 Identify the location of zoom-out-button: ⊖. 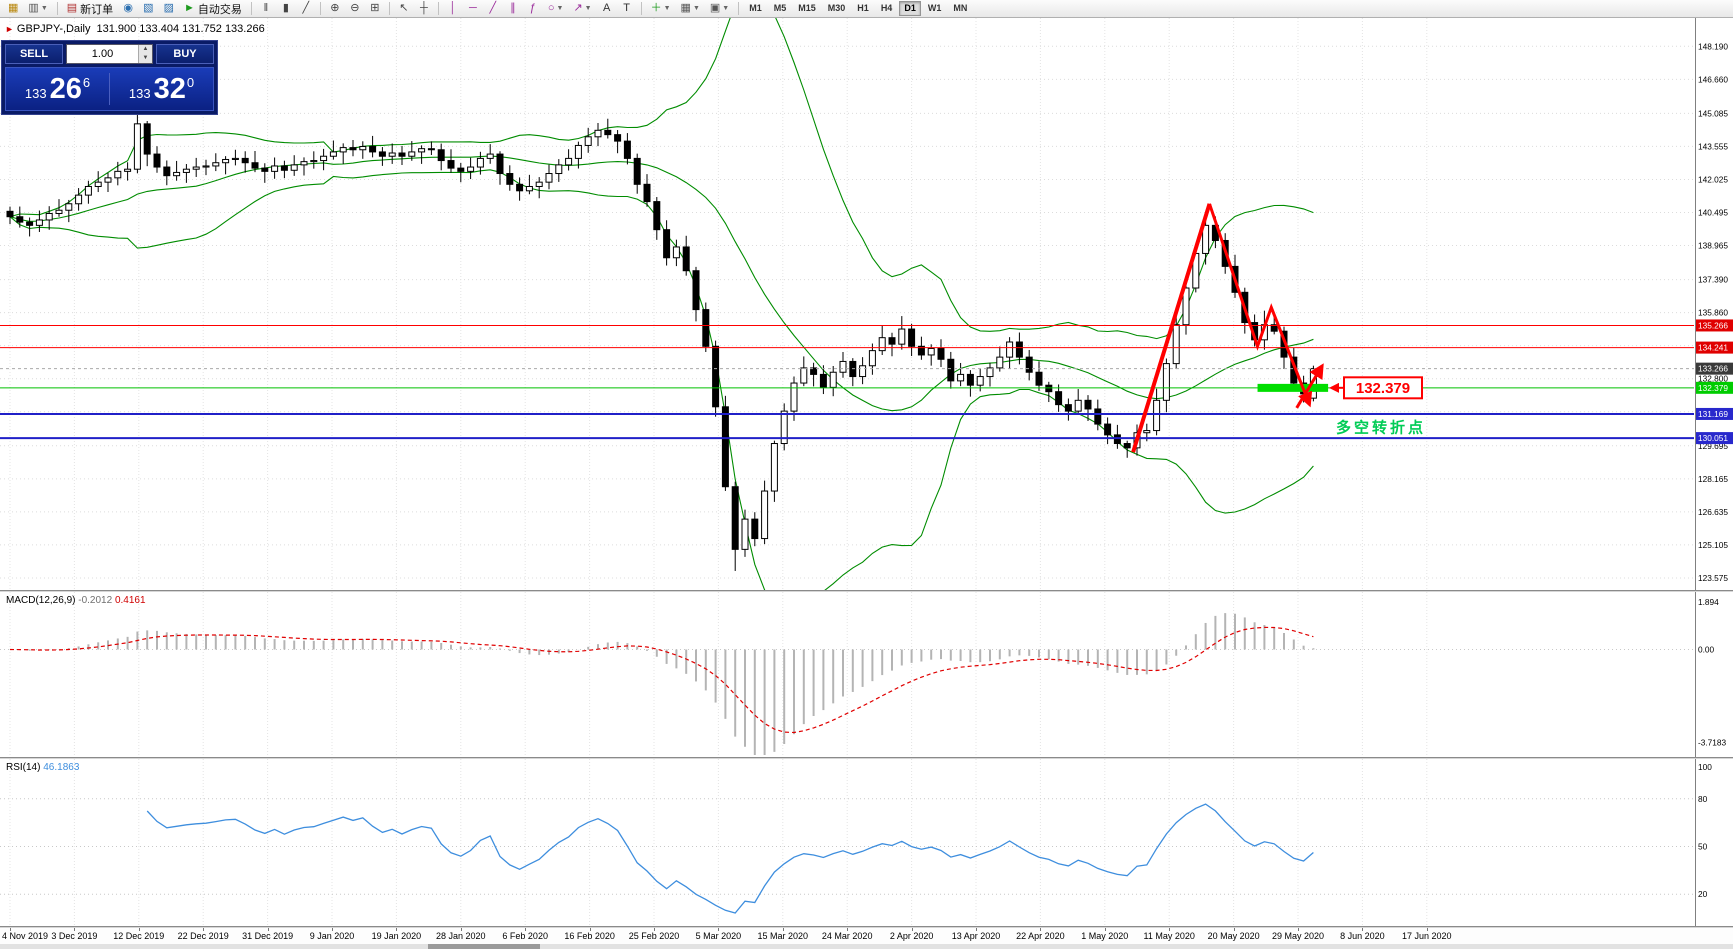
(355, 9).